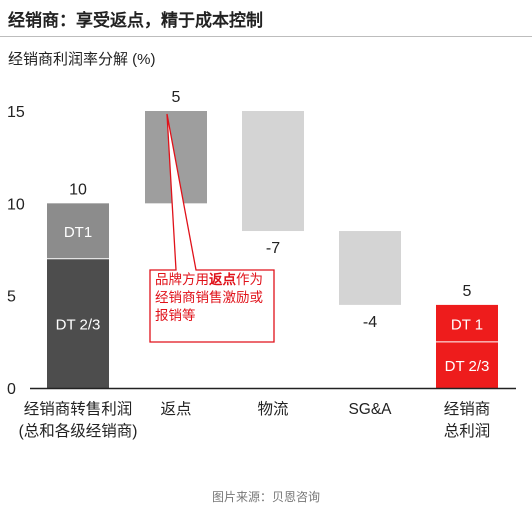  Describe the element at coordinates (370, 409) in the screenshot. I see `x-tick-label-3: SG&A` at that location.